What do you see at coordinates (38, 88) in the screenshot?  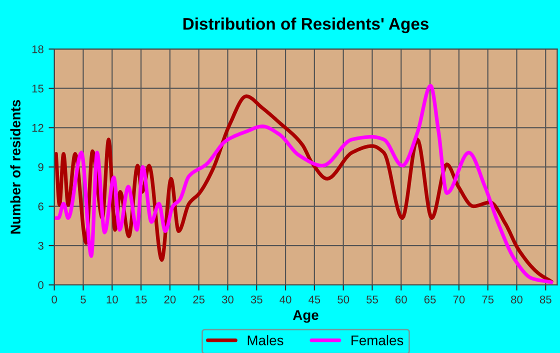 I see `y-tick-label: 15` at bounding box center [38, 88].